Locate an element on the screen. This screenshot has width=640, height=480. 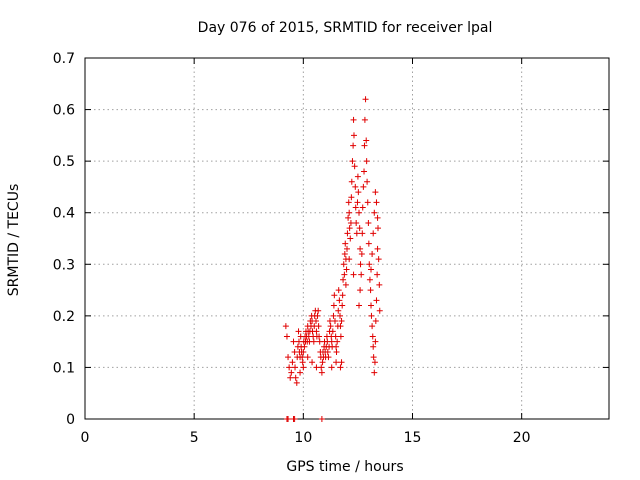
y-tick-label: 0.5 is located at coordinates (64, 162).